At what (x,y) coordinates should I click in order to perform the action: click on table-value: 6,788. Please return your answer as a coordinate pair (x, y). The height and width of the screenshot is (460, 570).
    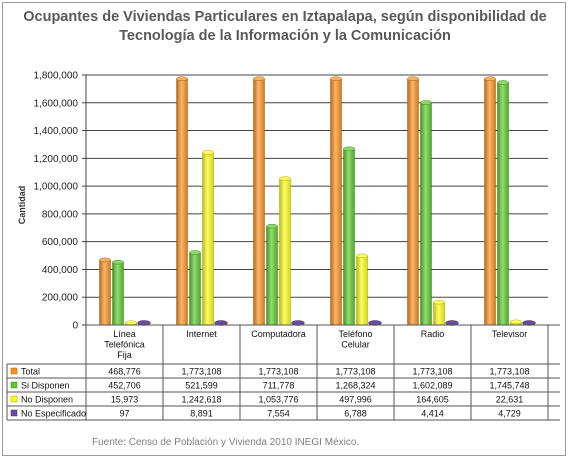
    Looking at the image, I should click on (355, 414).